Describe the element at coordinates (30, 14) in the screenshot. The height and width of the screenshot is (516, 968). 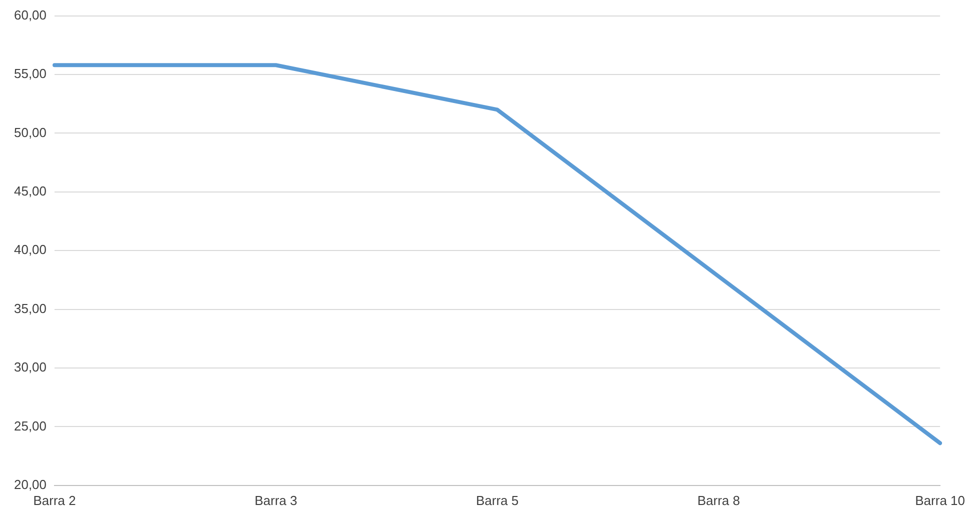
I see `y-tick-label: 60,00` at that location.